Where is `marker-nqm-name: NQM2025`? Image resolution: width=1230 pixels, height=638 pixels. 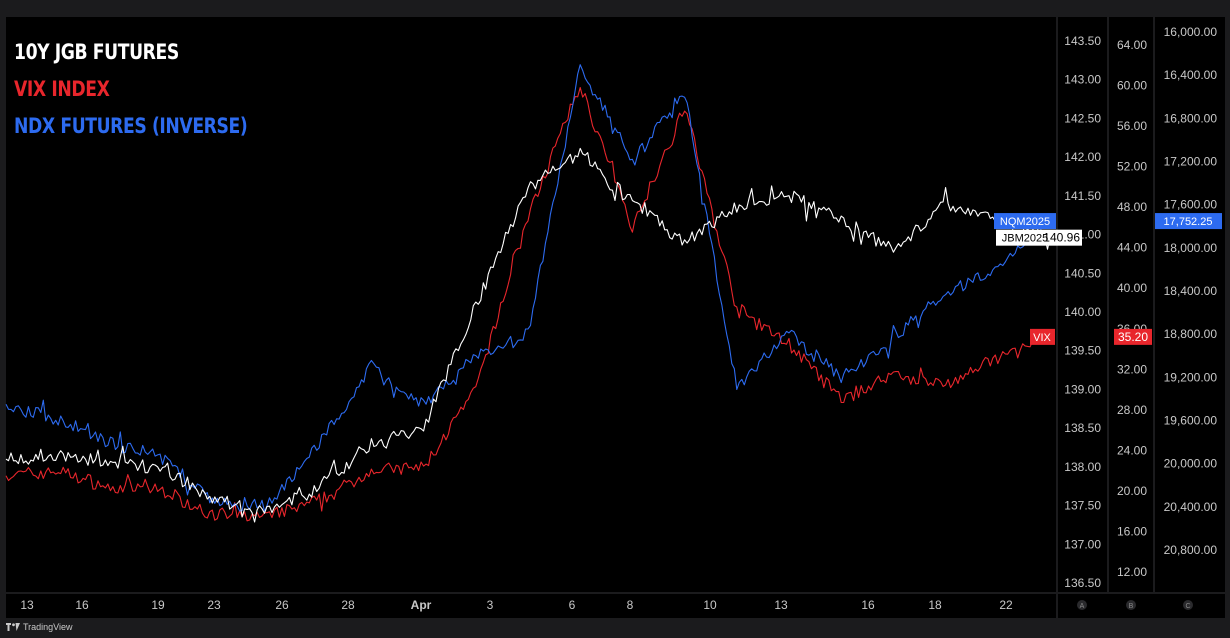
marker-nqm-name: NQM2025 is located at coordinates (1025, 222).